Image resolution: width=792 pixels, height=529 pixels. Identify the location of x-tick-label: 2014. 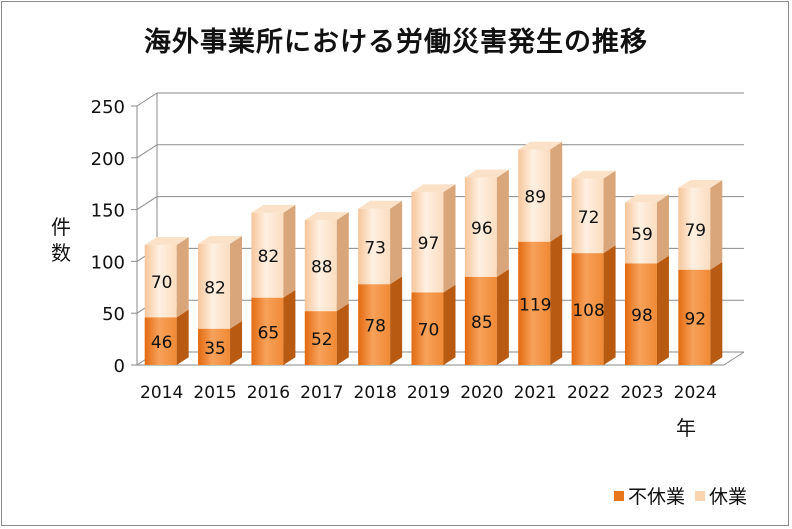
(161, 393).